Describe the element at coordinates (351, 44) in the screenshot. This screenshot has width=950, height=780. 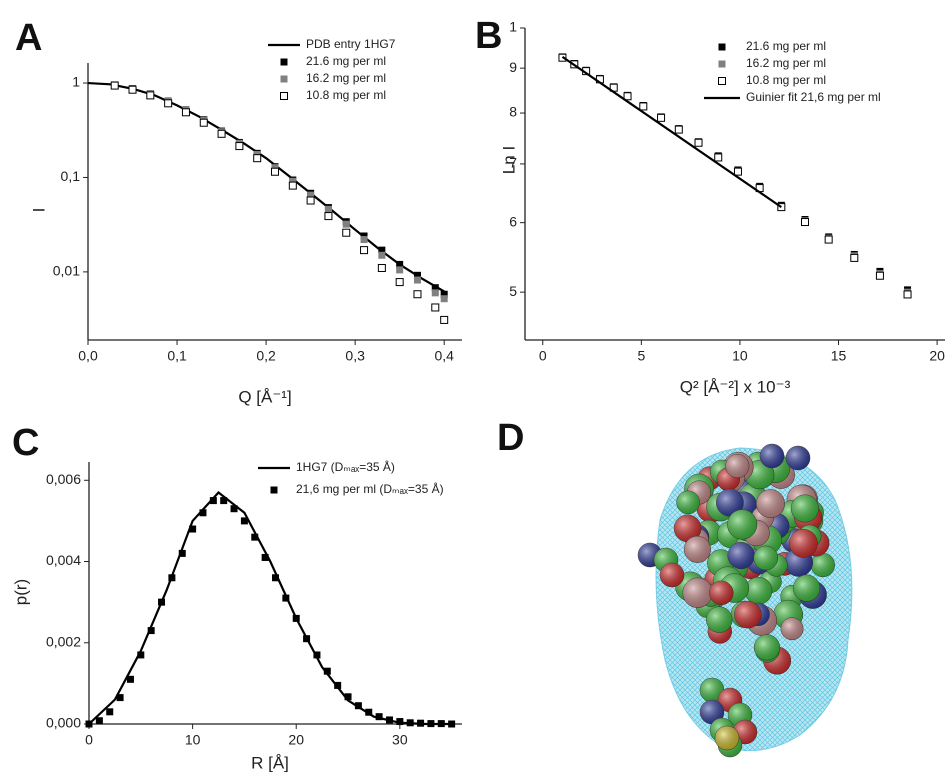
I see `legend-label: PDB entry 1HG7` at that location.